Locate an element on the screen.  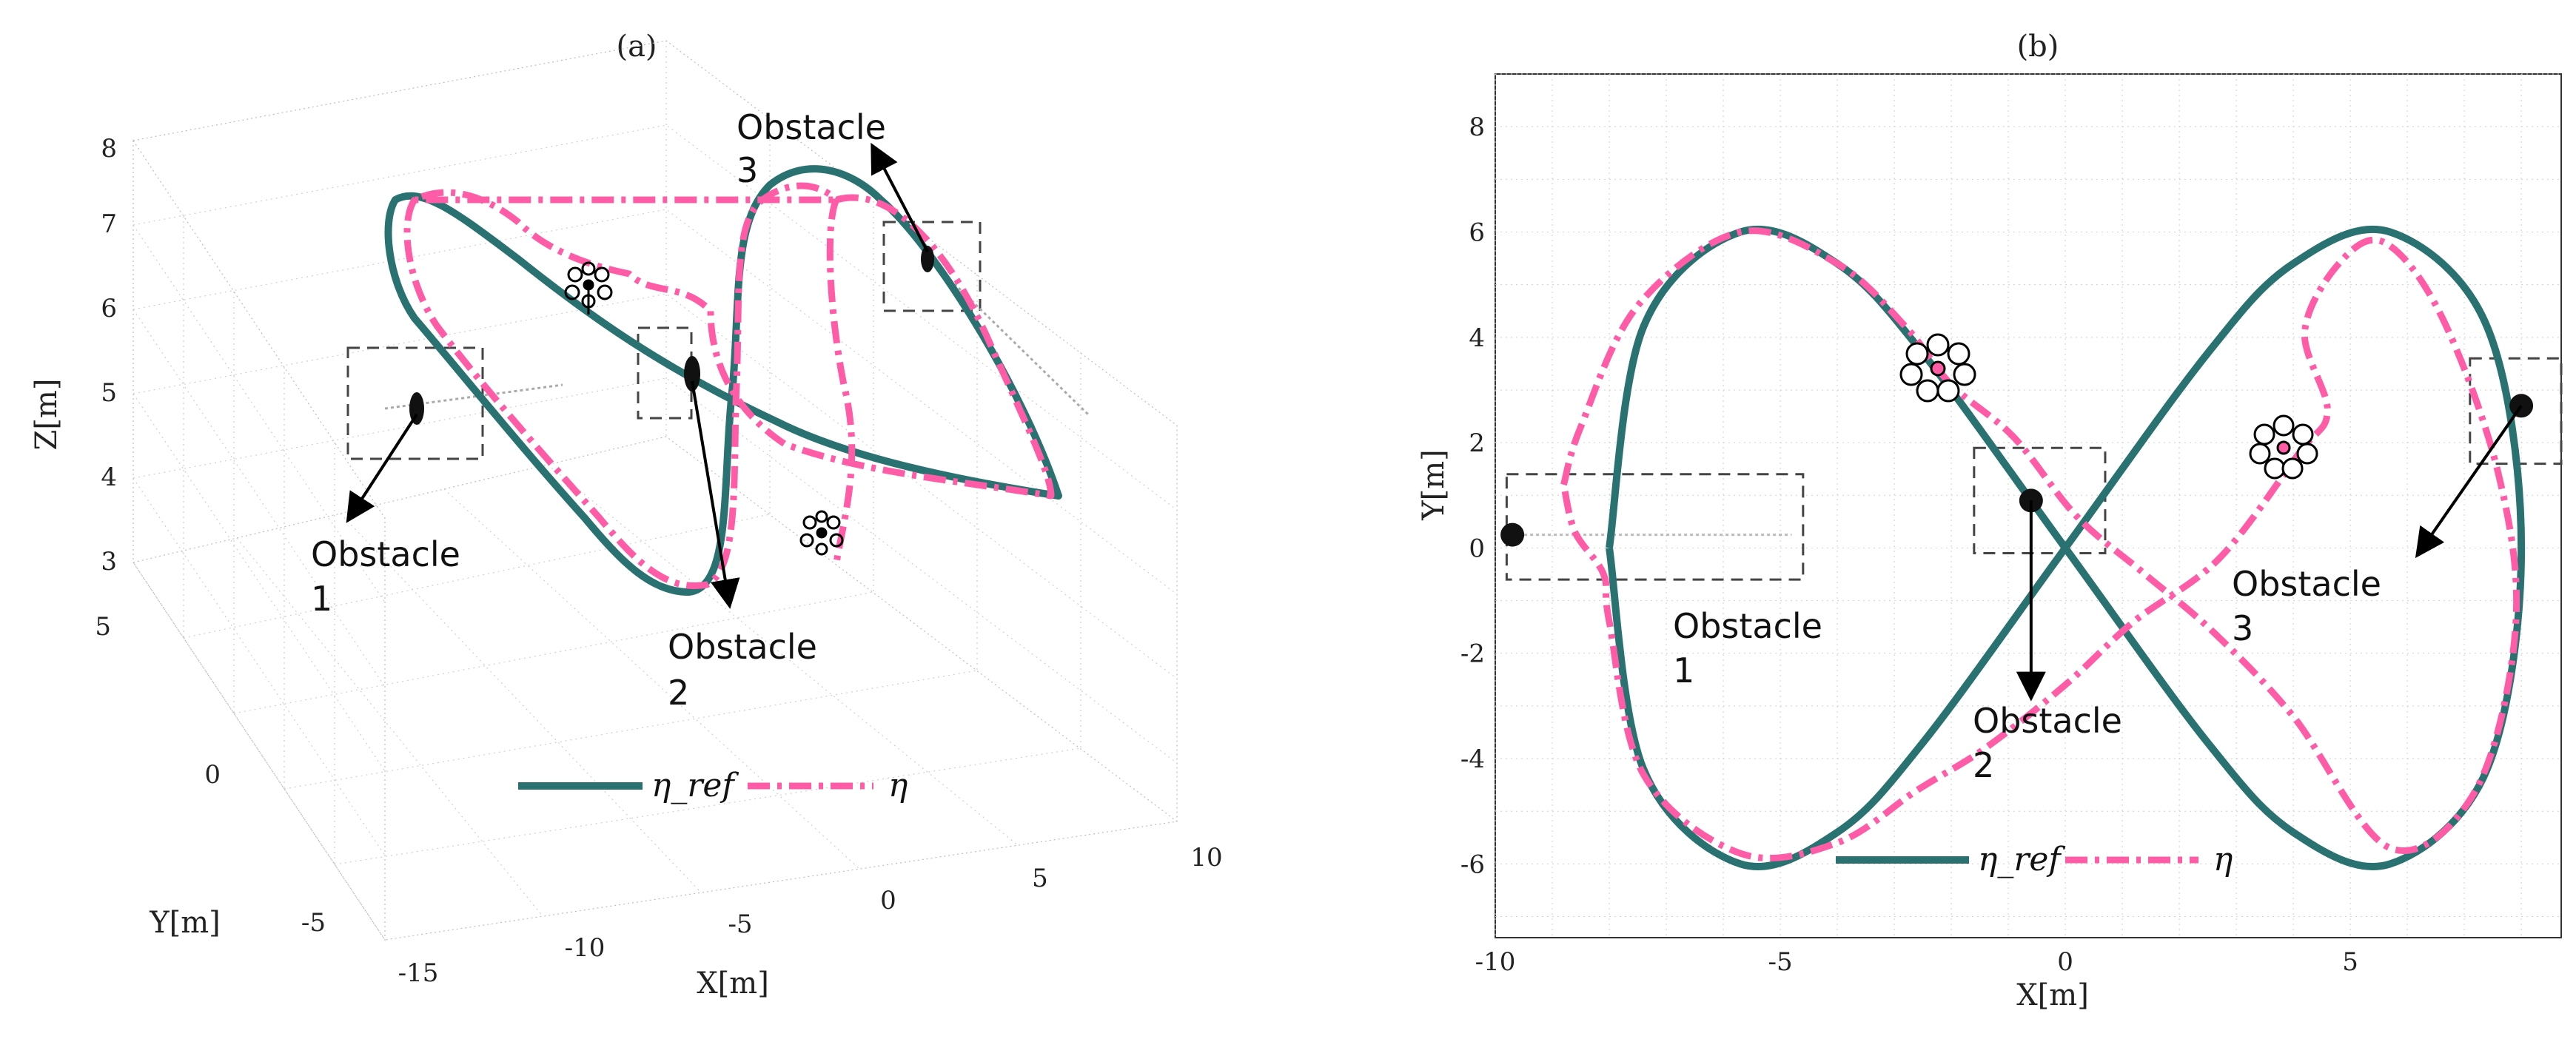
panel-b-obstacles is located at coordinates (2017, 548).